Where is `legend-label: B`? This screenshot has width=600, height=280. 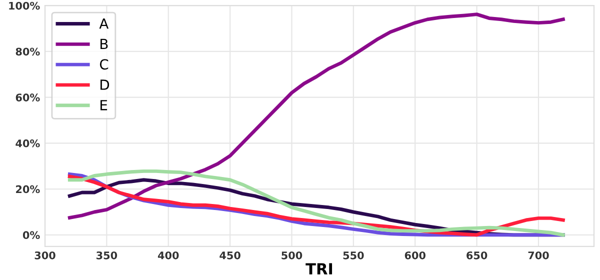 legend-label: B is located at coordinates (104, 44).